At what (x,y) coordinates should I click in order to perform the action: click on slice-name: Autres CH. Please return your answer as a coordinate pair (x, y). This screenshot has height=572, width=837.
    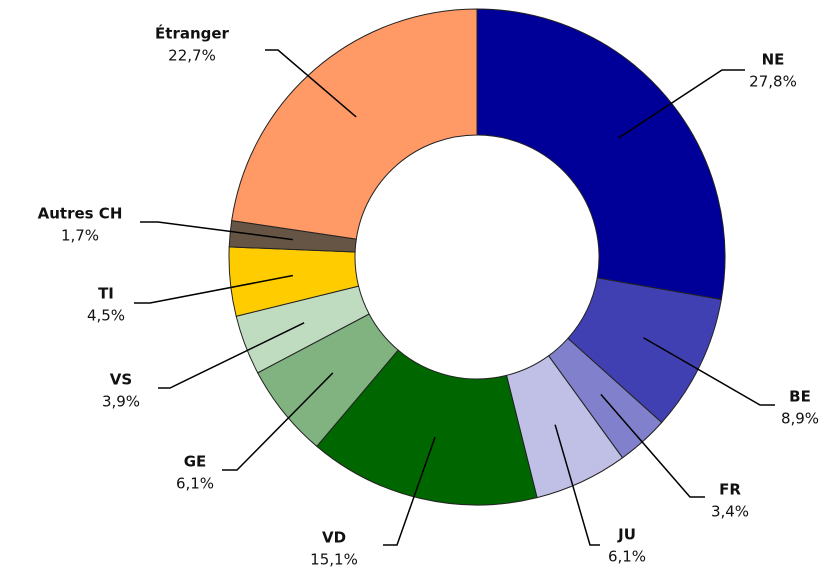
    Looking at the image, I should click on (80, 214).